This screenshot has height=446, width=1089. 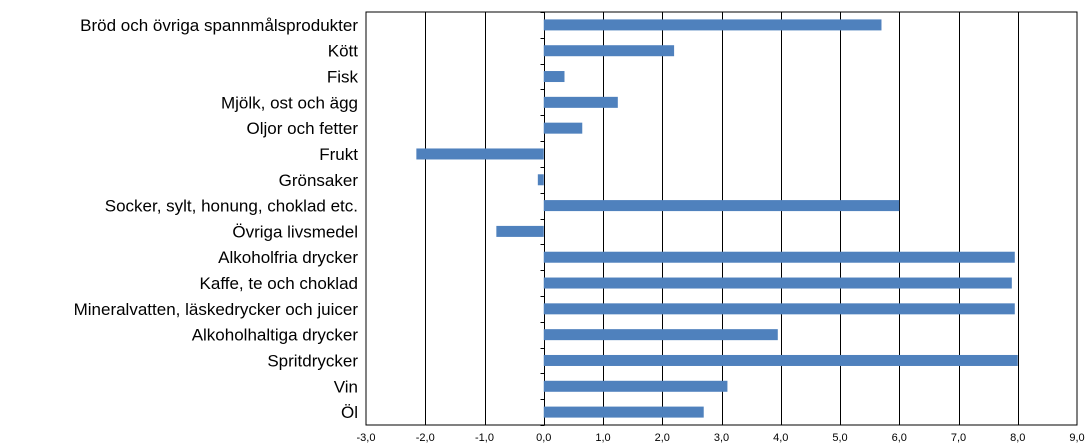 I want to click on category-label: Mjölk, ost och ägg, so click(x=289, y=102).